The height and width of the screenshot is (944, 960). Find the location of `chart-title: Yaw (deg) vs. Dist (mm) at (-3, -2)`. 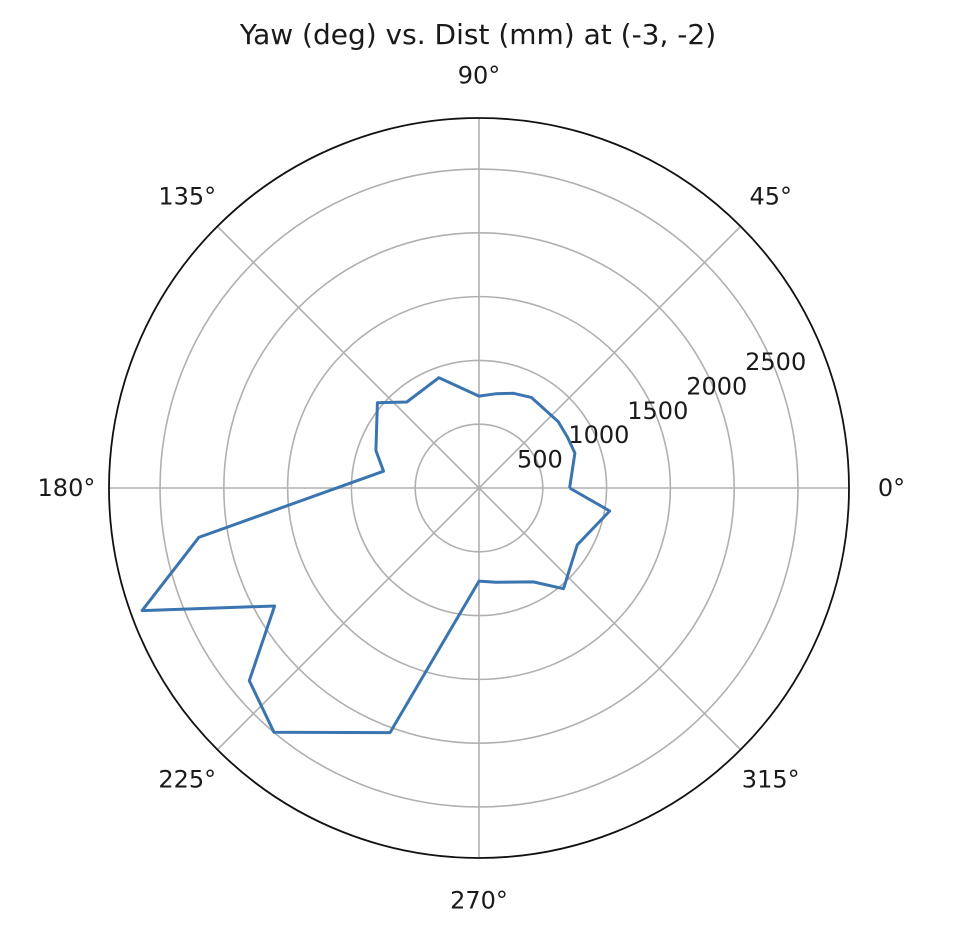

chart-title: Yaw (deg) vs. Dist (mm) at (-3, -2) is located at coordinates (478, 34).